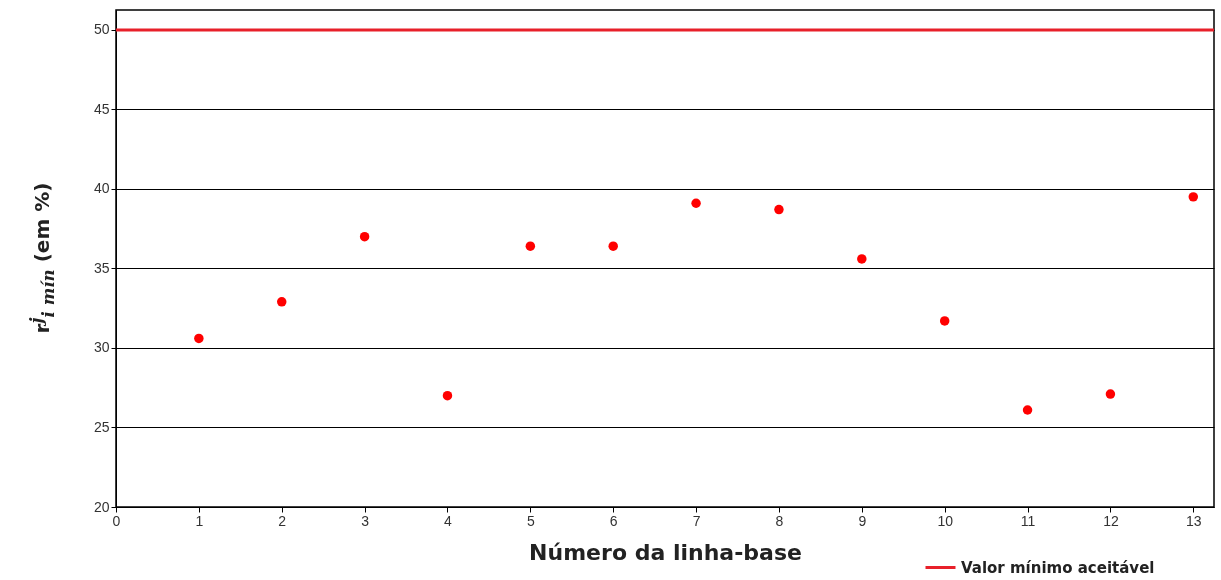 This screenshot has width=1221, height=580. Describe the element at coordinates (945, 520) in the screenshot. I see `x-tick-label: 10` at that location.